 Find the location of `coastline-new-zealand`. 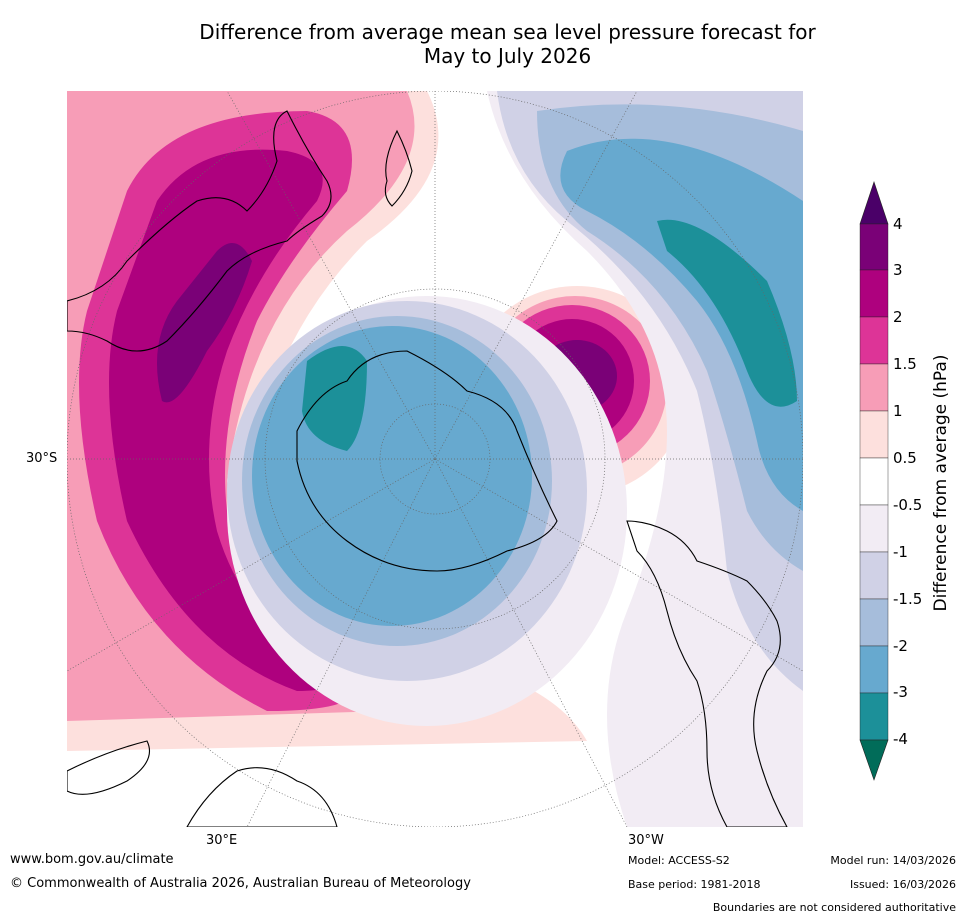

coastline-new-zealand is located at coordinates (398, 168).